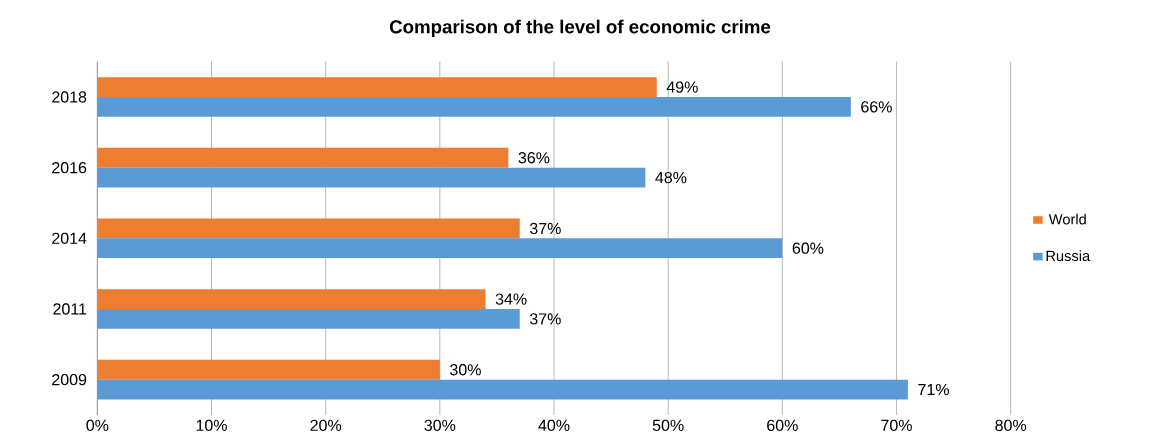  Describe the element at coordinates (69, 168) in the screenshot. I see `y-tick-label: 2016` at that location.